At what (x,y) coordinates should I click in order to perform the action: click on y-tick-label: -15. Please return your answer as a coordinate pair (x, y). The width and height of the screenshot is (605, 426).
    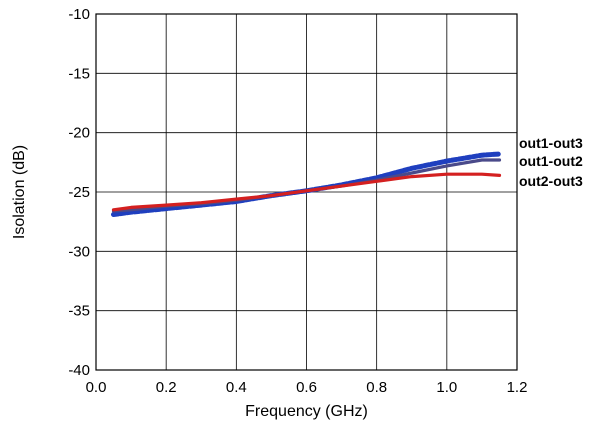
    Looking at the image, I should click on (79, 73).